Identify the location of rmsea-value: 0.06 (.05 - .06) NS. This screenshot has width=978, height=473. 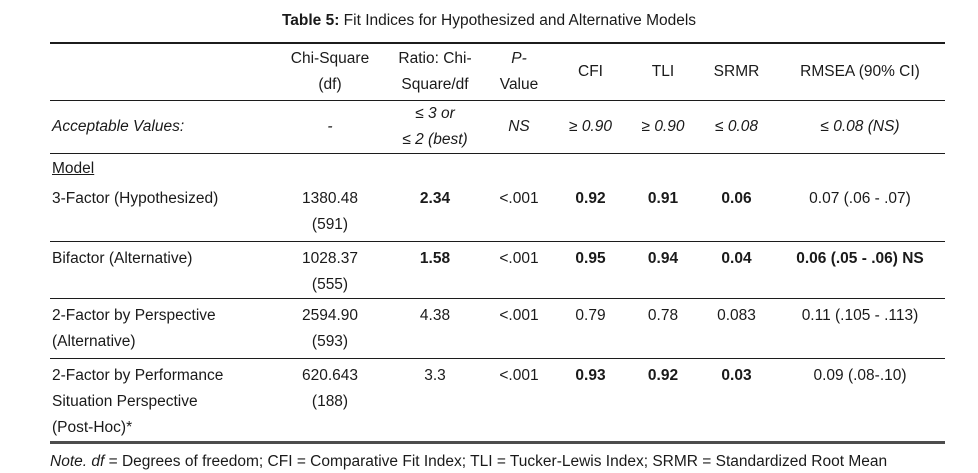
(860, 258).